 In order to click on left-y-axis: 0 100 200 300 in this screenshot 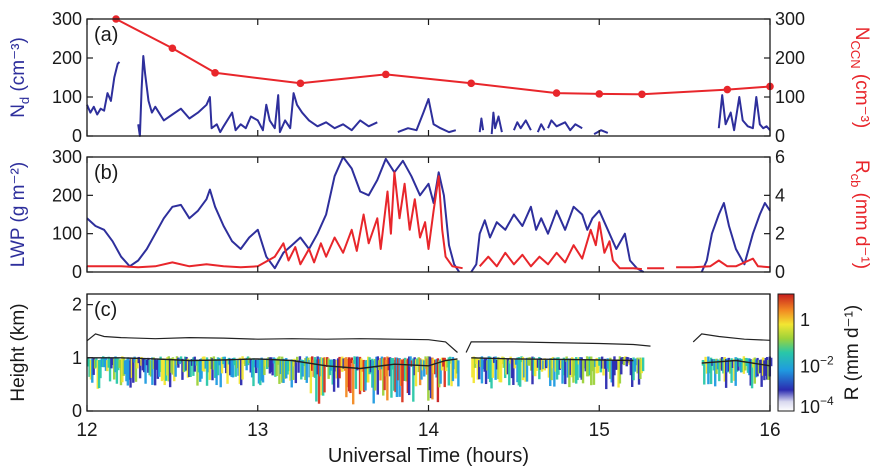, I will do `click(72, 214)`.